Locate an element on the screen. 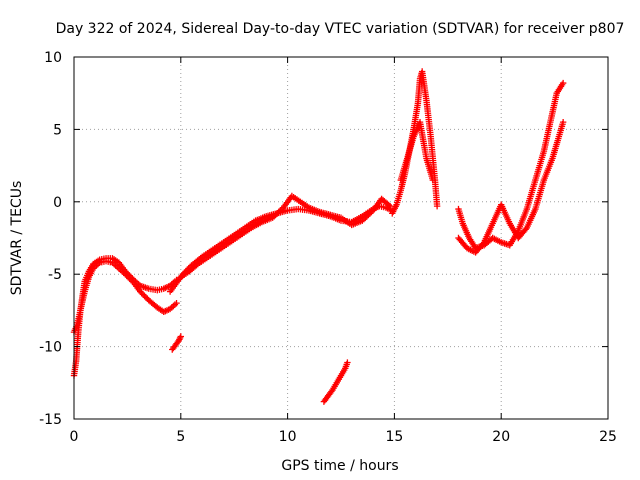 The width and height of the screenshot is (640, 480). y-tick-label: -10 is located at coordinates (50, 348).